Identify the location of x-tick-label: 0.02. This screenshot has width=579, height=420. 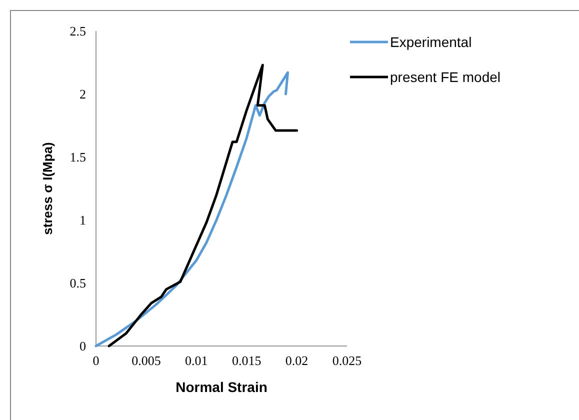
(296, 360).